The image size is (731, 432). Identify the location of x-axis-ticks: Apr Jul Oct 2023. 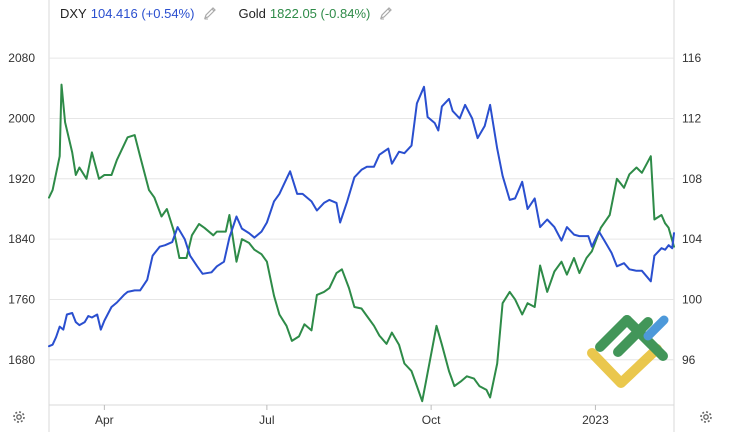
(352, 416).